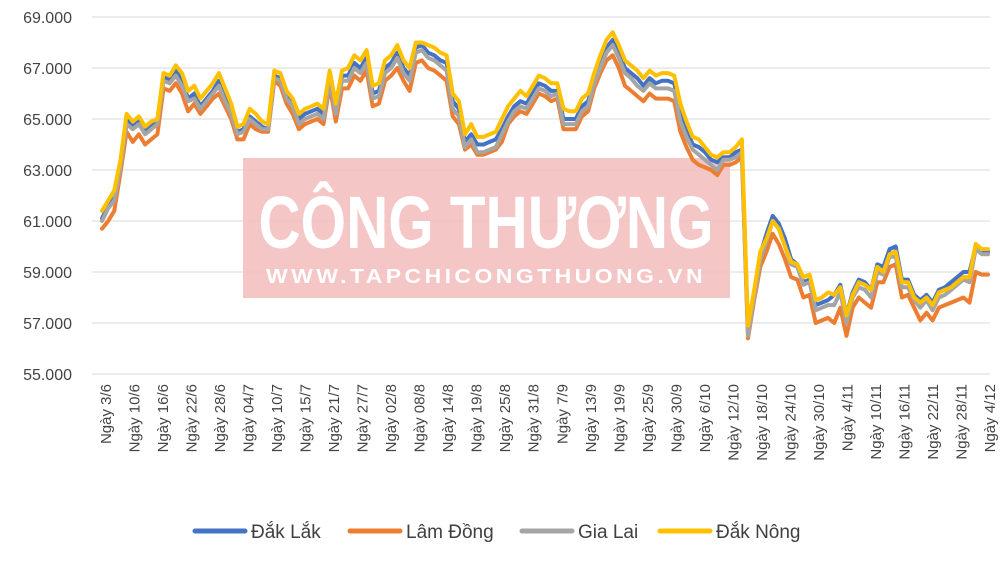 This screenshot has height=565, width=1000. Describe the element at coordinates (496, 532) in the screenshot. I see `legend: Đắk Lắk Lâm Đồng Gia Lai Đắk Nông` at that location.